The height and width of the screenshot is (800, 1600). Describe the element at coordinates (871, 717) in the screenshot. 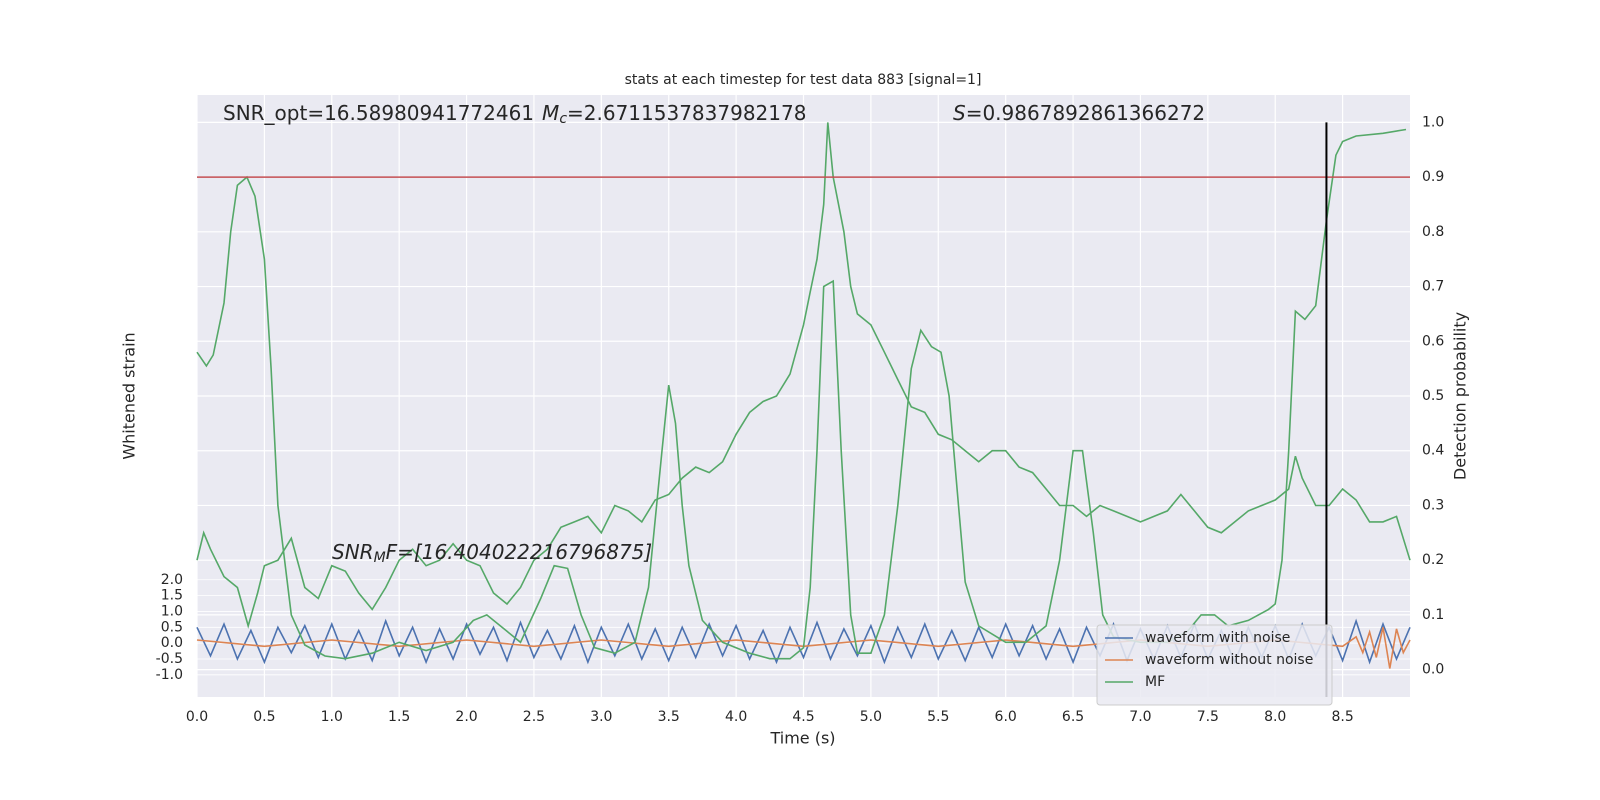

I see `x-tick-label: 5.0` at that location.